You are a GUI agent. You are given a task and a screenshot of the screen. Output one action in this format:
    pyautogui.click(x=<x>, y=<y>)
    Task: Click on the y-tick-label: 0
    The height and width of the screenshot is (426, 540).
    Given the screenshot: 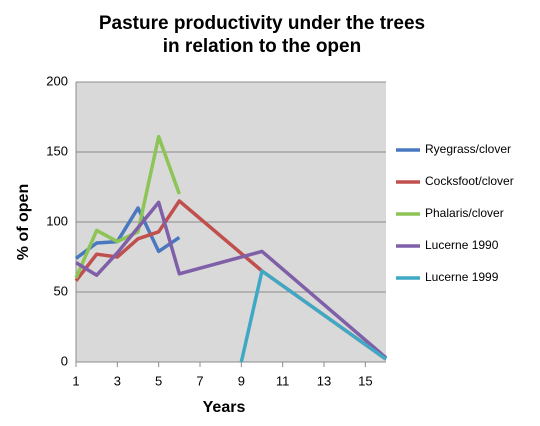 What is the action you would take?
    pyautogui.click(x=64, y=360)
    